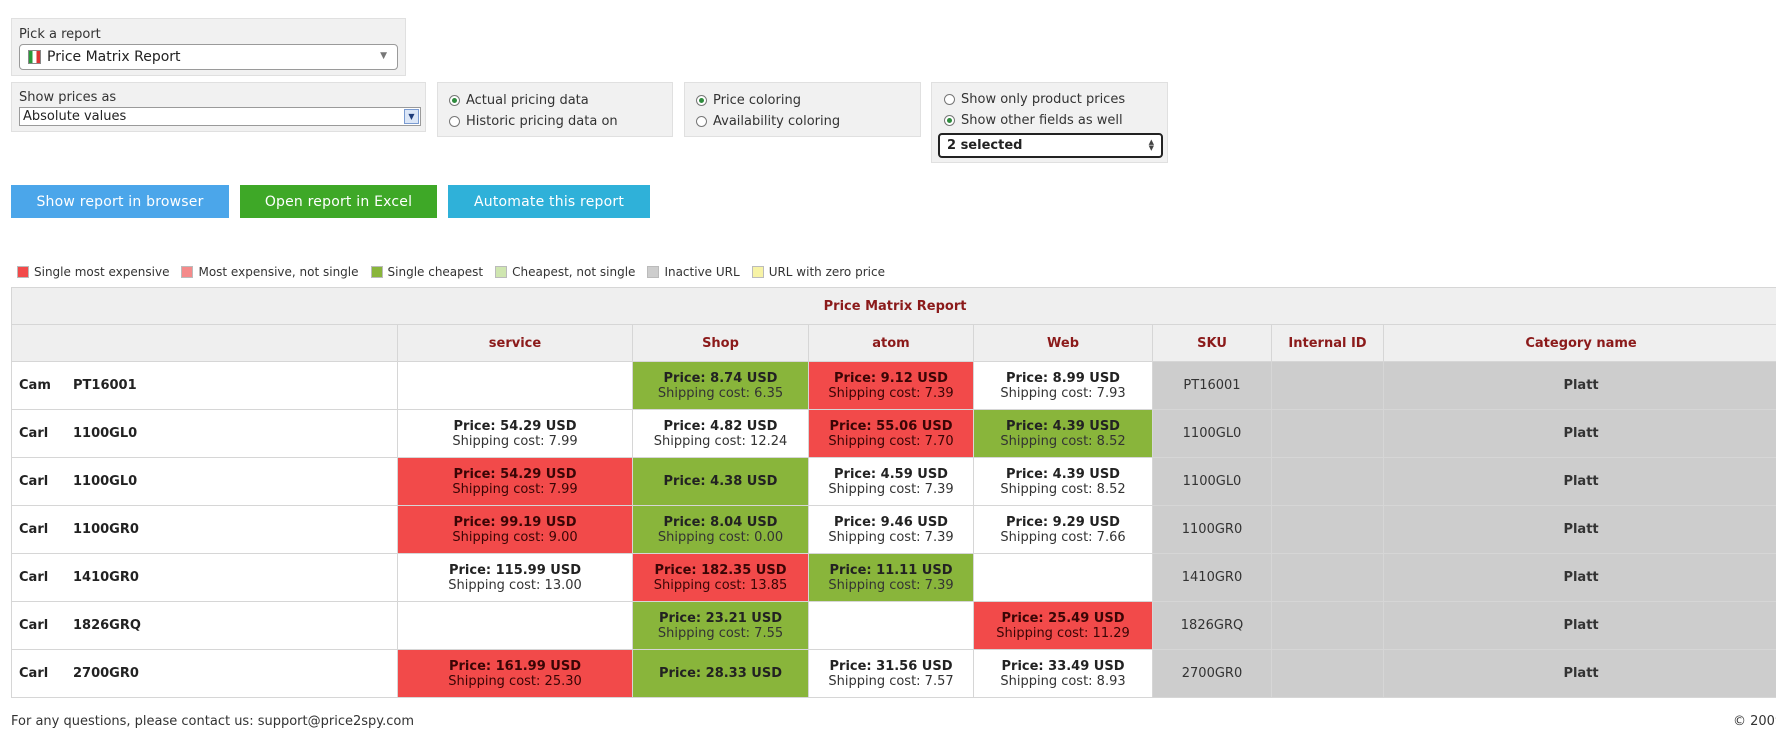 The width and height of the screenshot is (1776, 755). What do you see at coordinates (338, 201) in the screenshot?
I see `open-report-excel-button: Open report in Excel` at bounding box center [338, 201].